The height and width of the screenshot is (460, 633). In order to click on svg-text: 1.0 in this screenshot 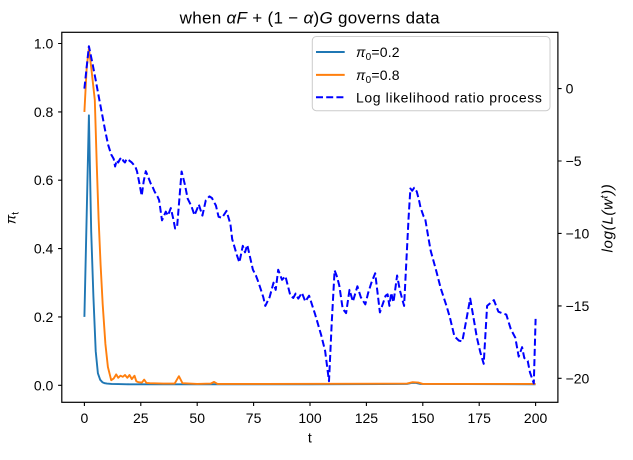, I will do `click(44, 44)`.